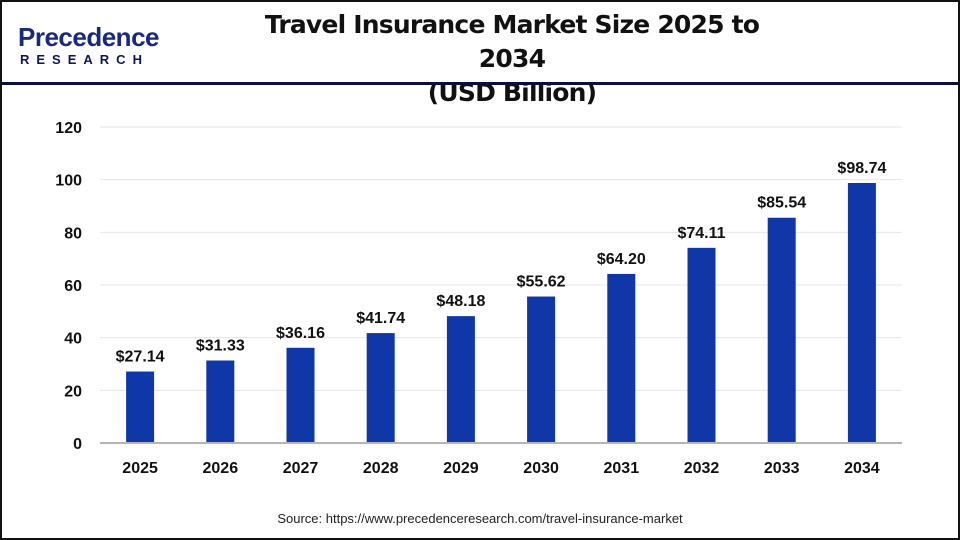  Describe the element at coordinates (861, 312) in the screenshot. I see `bar-2034` at that location.